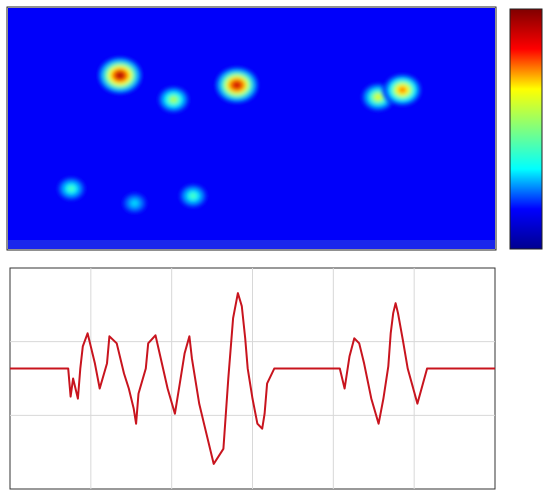  I want to click on heatmap-bottom-band, so click(251, 244).